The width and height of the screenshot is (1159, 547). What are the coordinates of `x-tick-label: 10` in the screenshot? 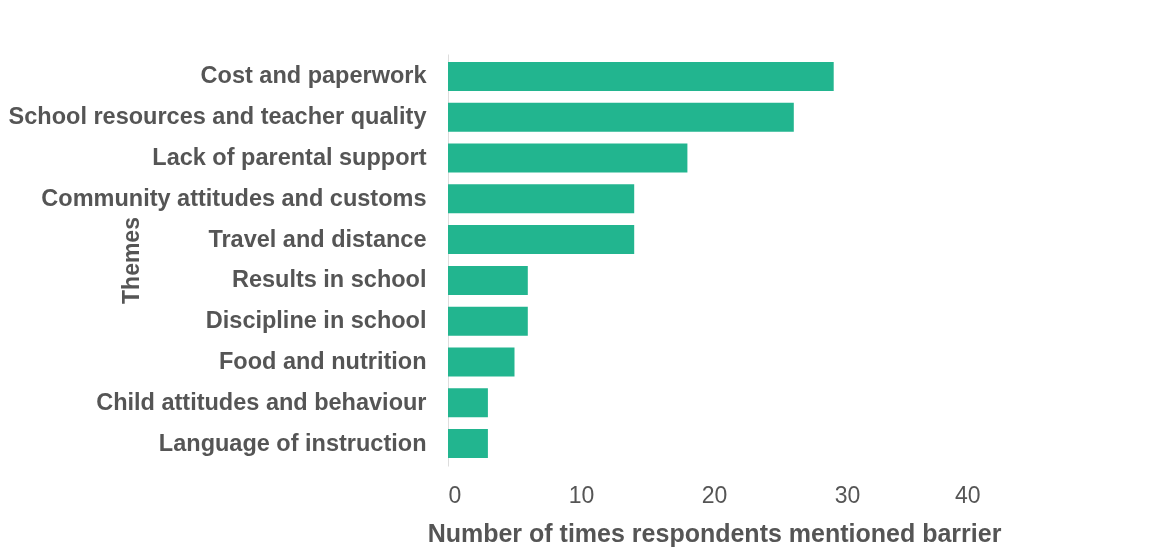 It's located at (581, 494).